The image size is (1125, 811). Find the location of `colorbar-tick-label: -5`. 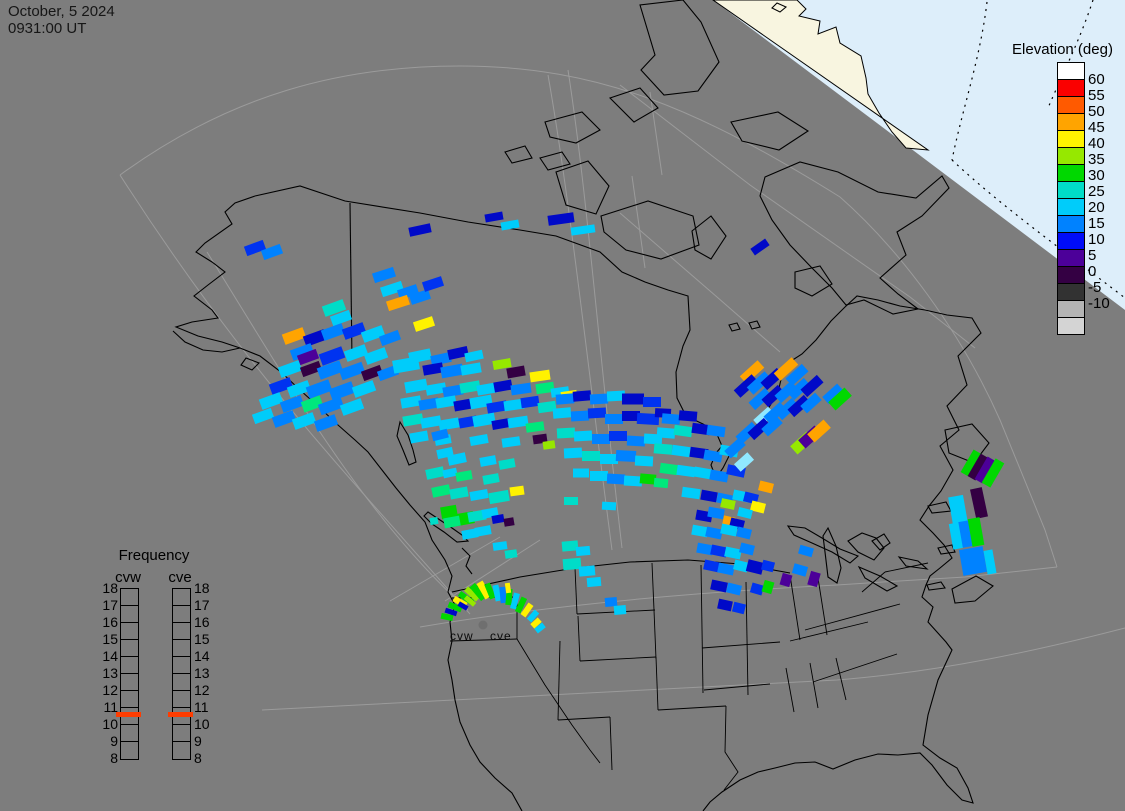

colorbar-tick-label: -5 is located at coordinates (1095, 287).